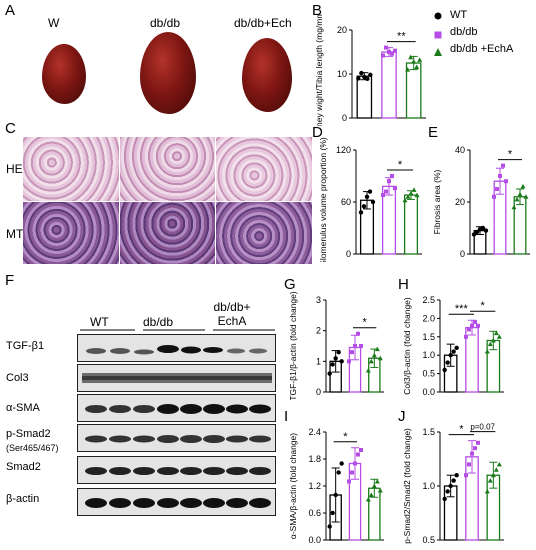  Describe the element at coordinates (323, 199) in the screenshot. I see `chart-d-ylabel: Glomerulus volume proportion (%)` at that location.